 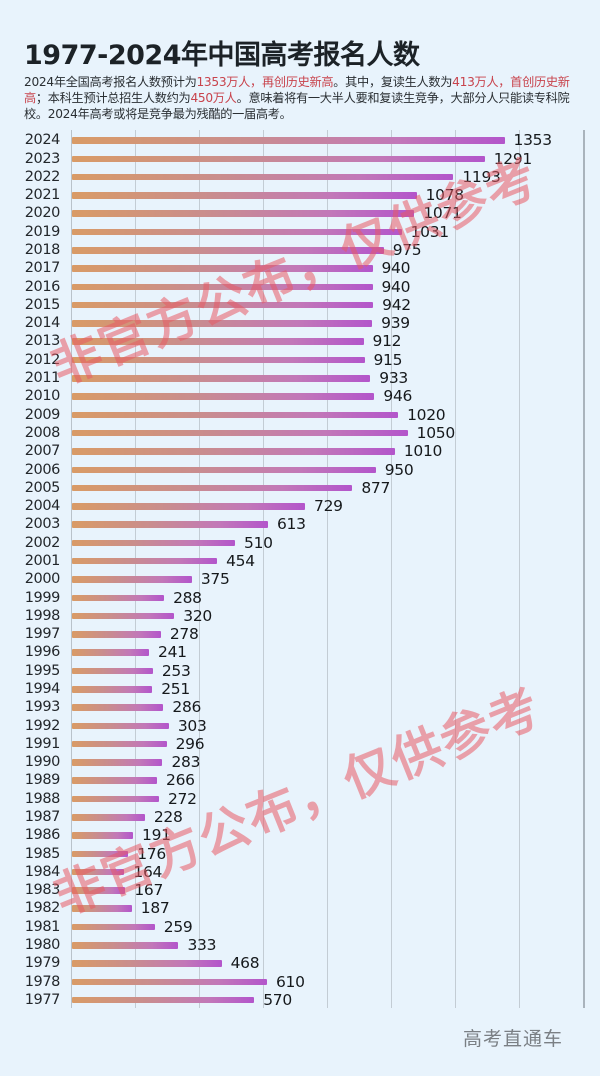 I want to click on bar-row: 2015 942, so click(x=300, y=305).